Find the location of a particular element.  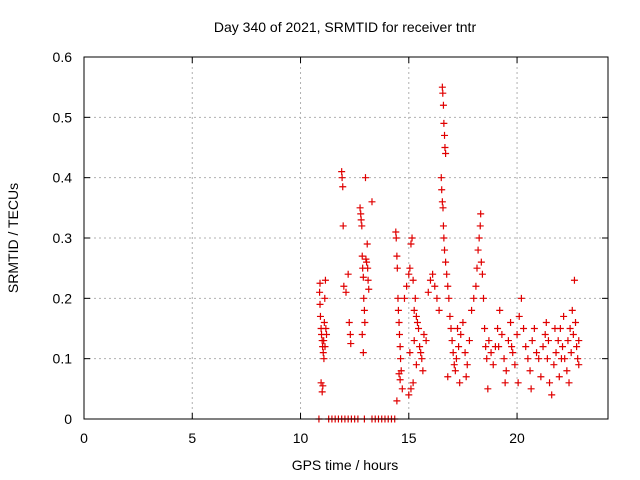

x-tick-label: 20 is located at coordinates (517, 438).